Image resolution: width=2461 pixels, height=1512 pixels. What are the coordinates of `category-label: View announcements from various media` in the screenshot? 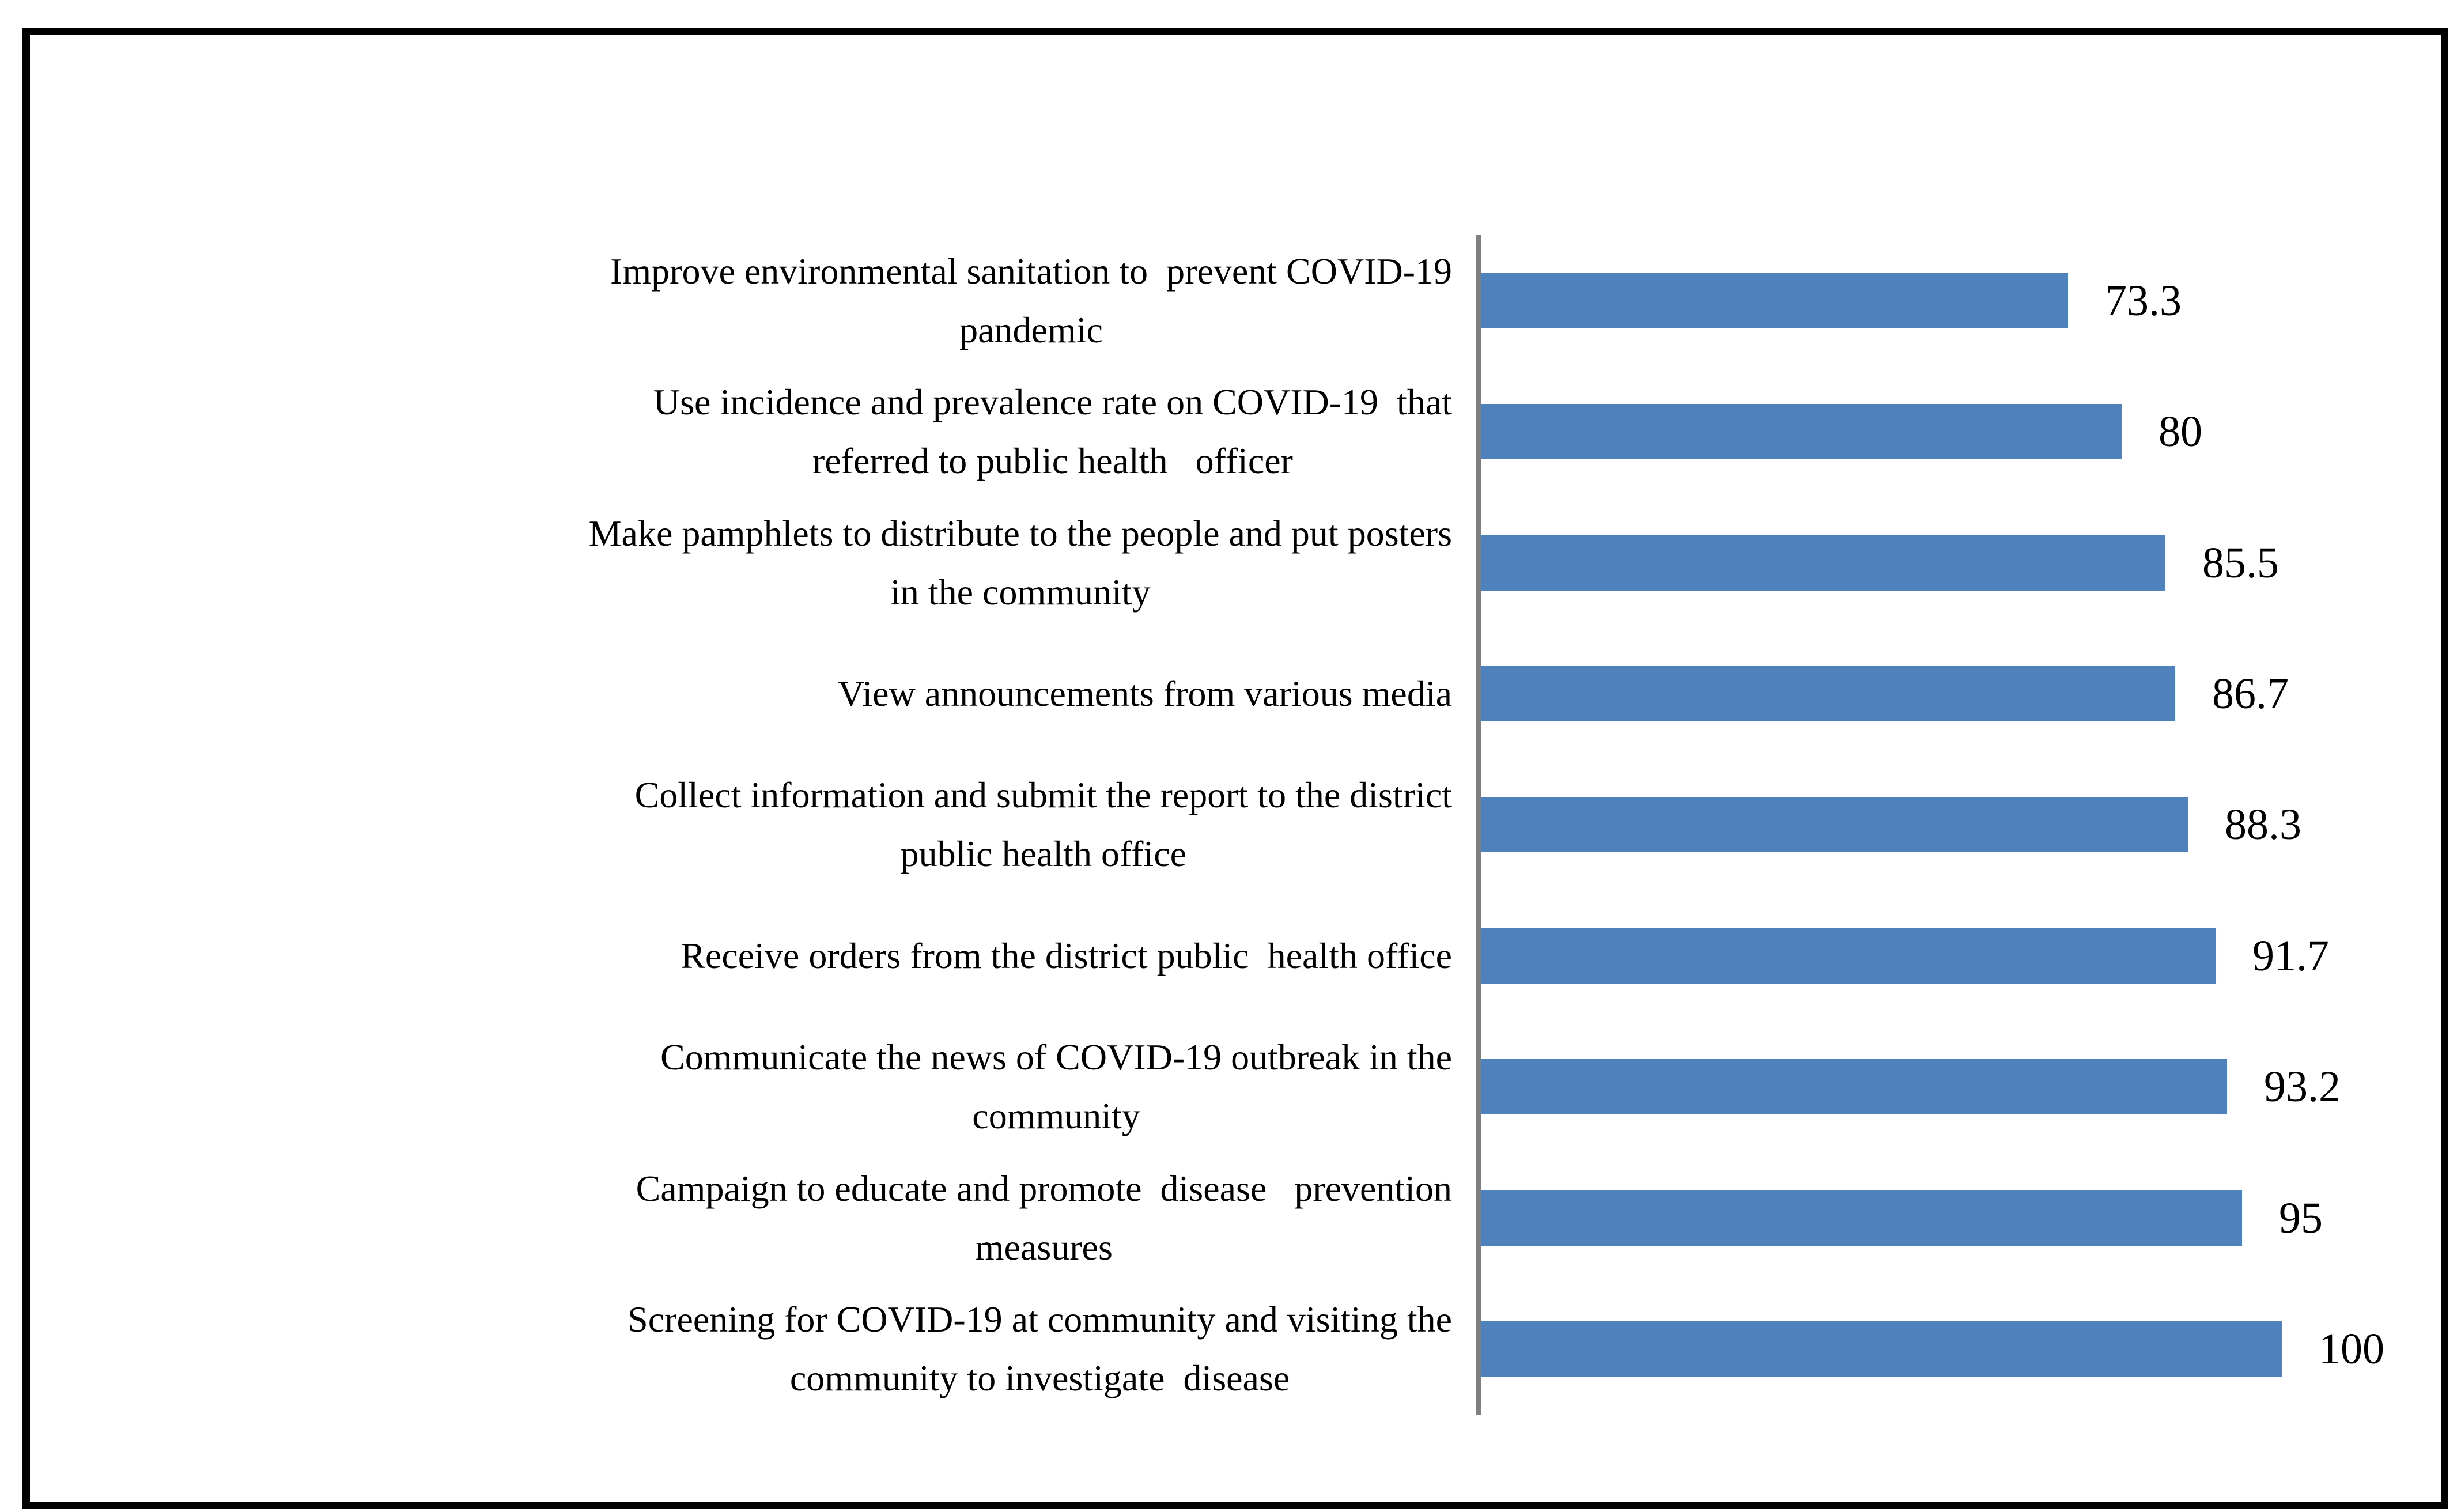 It's located at (1144, 694).